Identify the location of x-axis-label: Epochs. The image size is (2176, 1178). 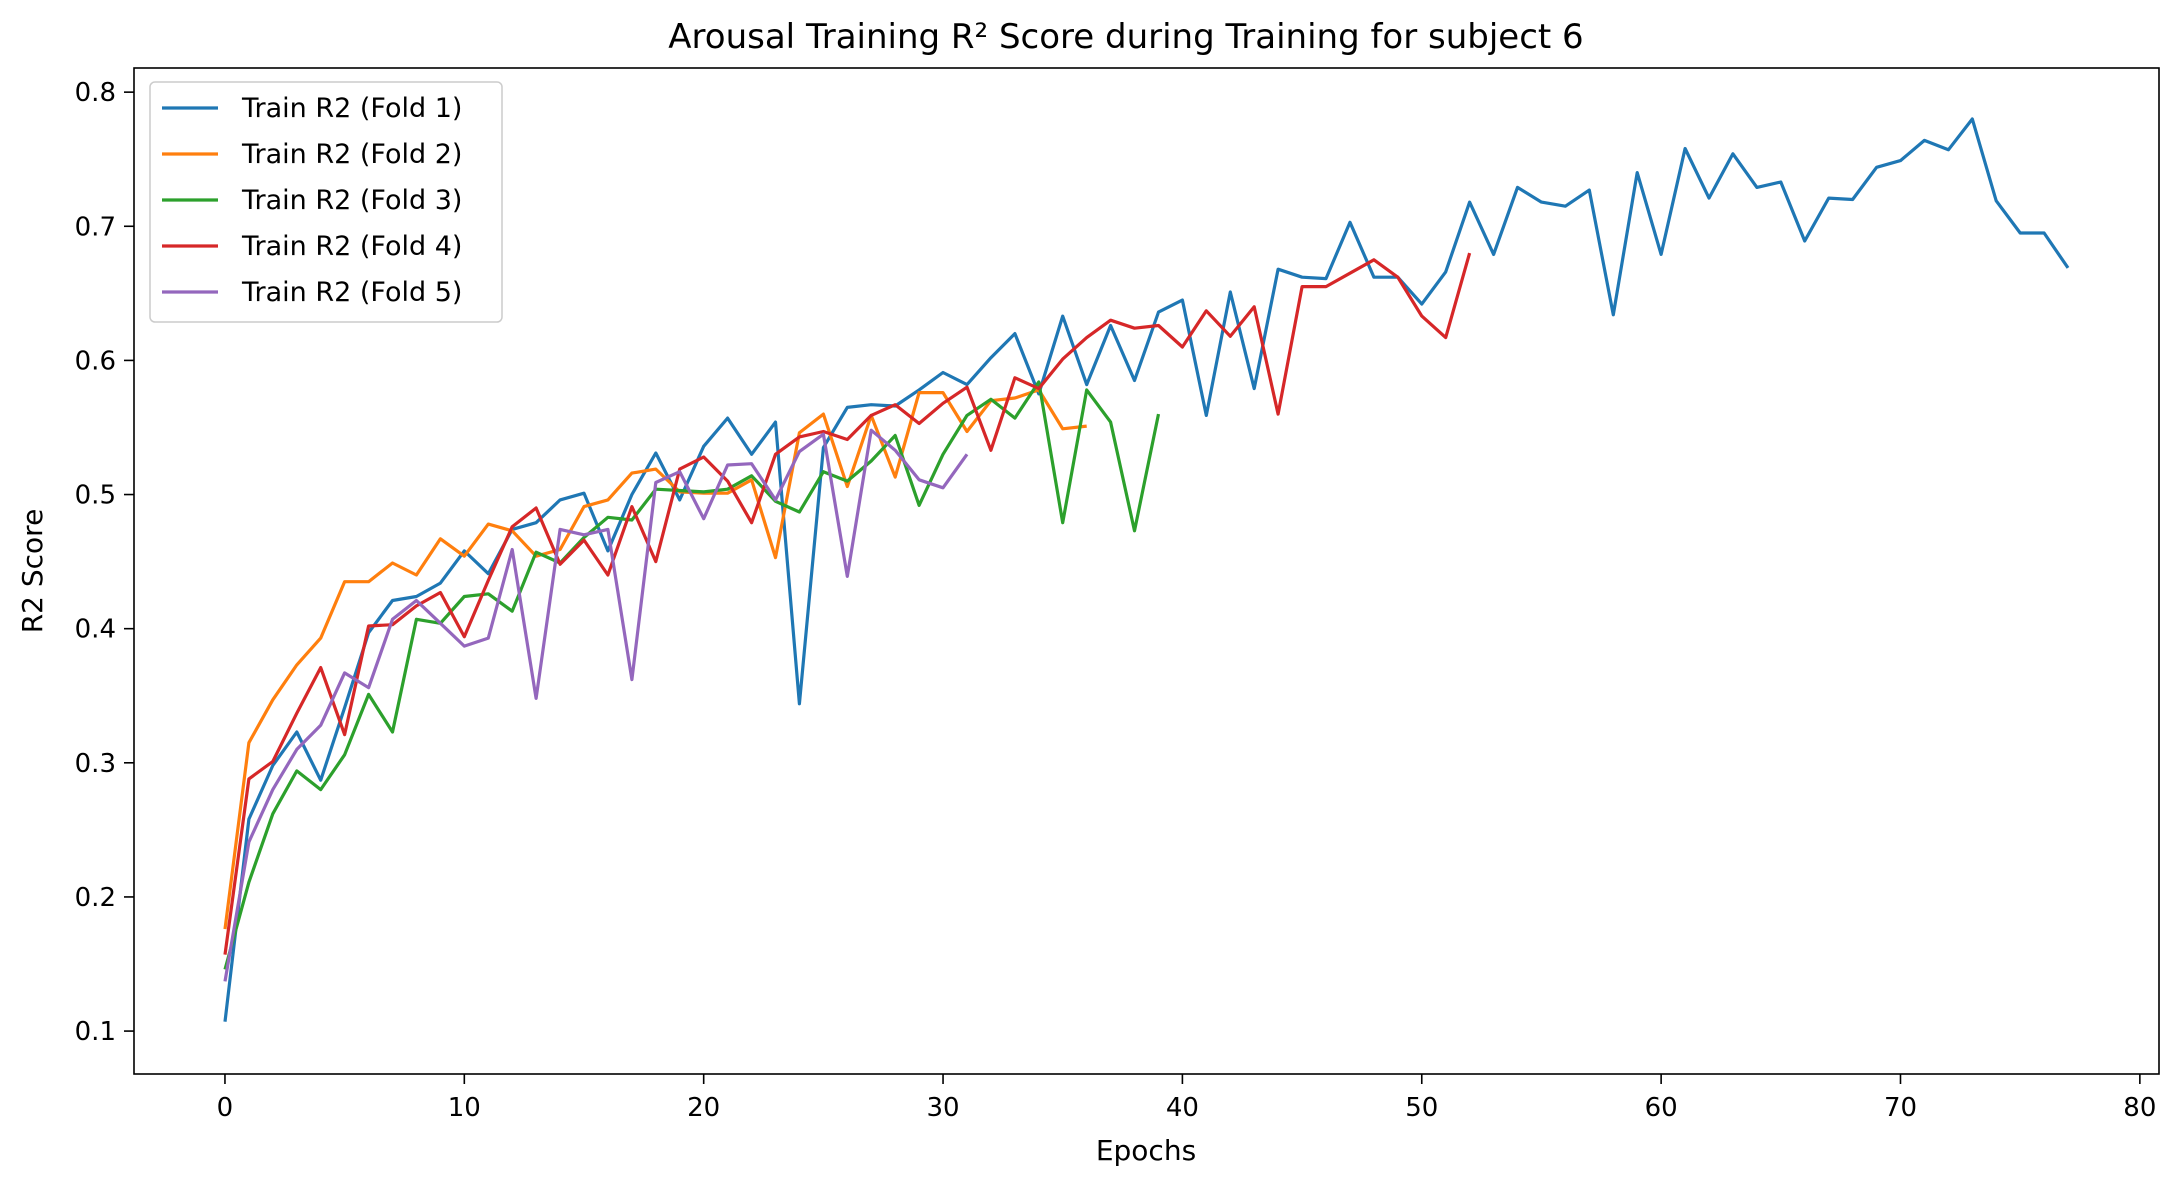
(1146, 1150).